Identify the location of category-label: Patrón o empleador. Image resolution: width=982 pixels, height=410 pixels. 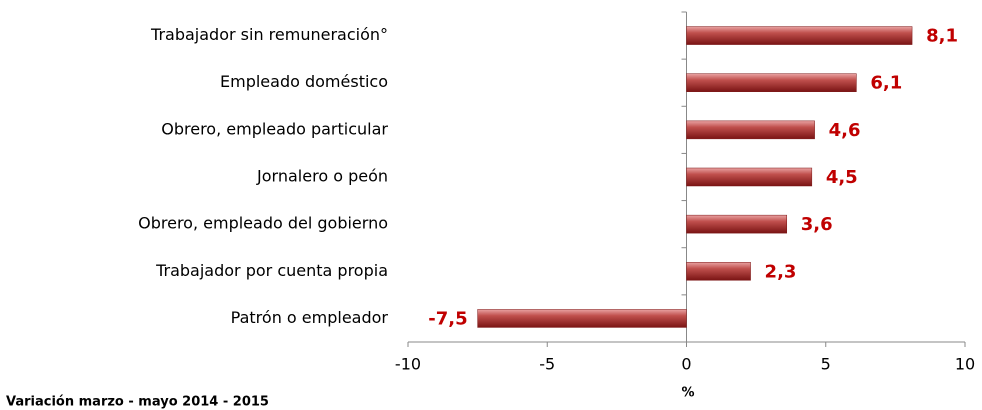
(310, 317).